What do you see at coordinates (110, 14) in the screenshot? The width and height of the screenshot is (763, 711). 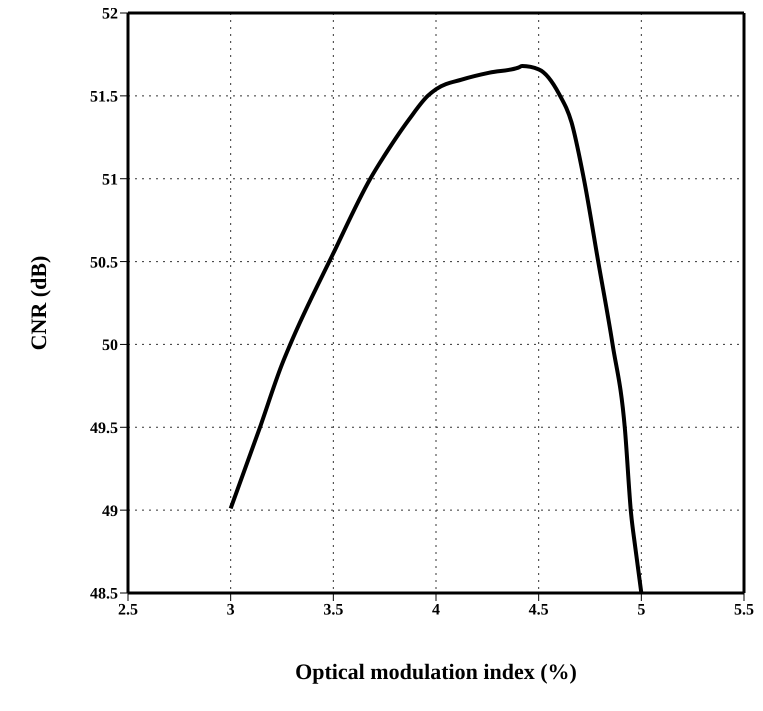 I see `y-tick-label: 52` at bounding box center [110, 14].